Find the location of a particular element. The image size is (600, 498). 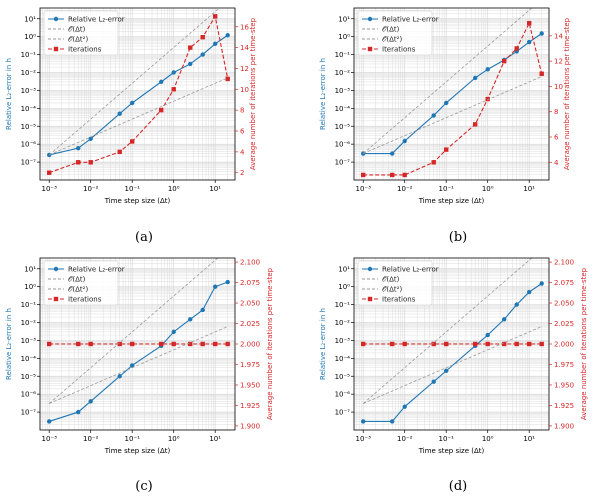

legend-label-dt2: 𝒪(Δt²) is located at coordinates (78, 290).